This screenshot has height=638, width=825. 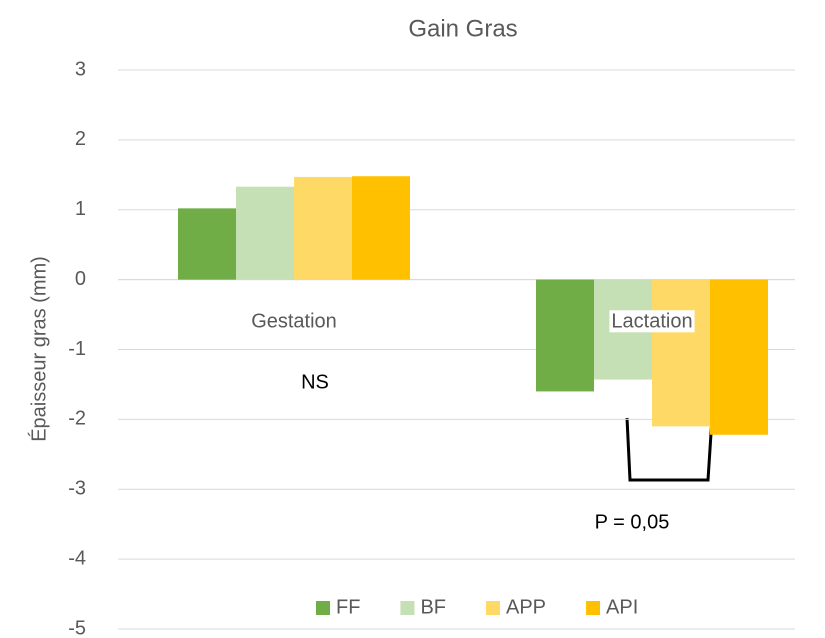 I want to click on y-tick-label: 2, so click(x=80, y=139).